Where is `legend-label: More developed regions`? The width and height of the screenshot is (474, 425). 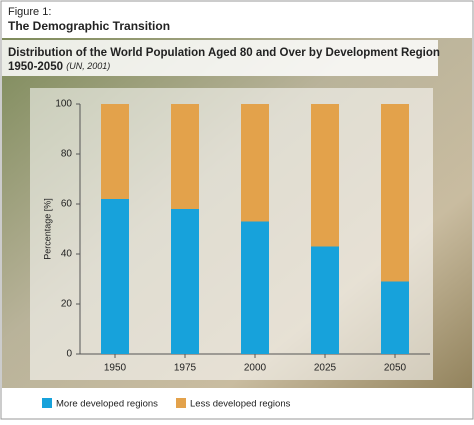
legend-label: More developed regions is located at coordinates (107, 404).